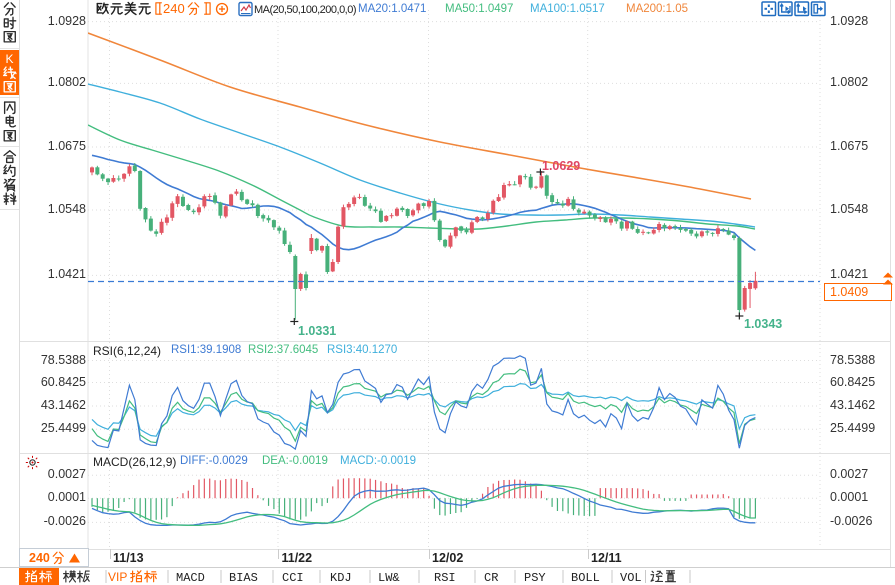 This screenshot has width=895, height=585. Describe the element at coordinates (585, 578) in the screenshot. I see `svg-text: BOLL` at that location.